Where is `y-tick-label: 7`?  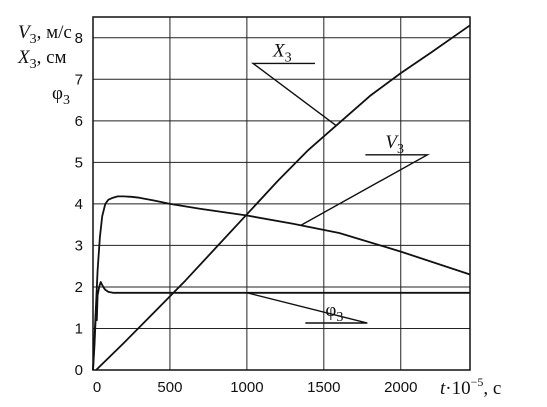 y-tick-label: 7 is located at coordinates (79, 79).